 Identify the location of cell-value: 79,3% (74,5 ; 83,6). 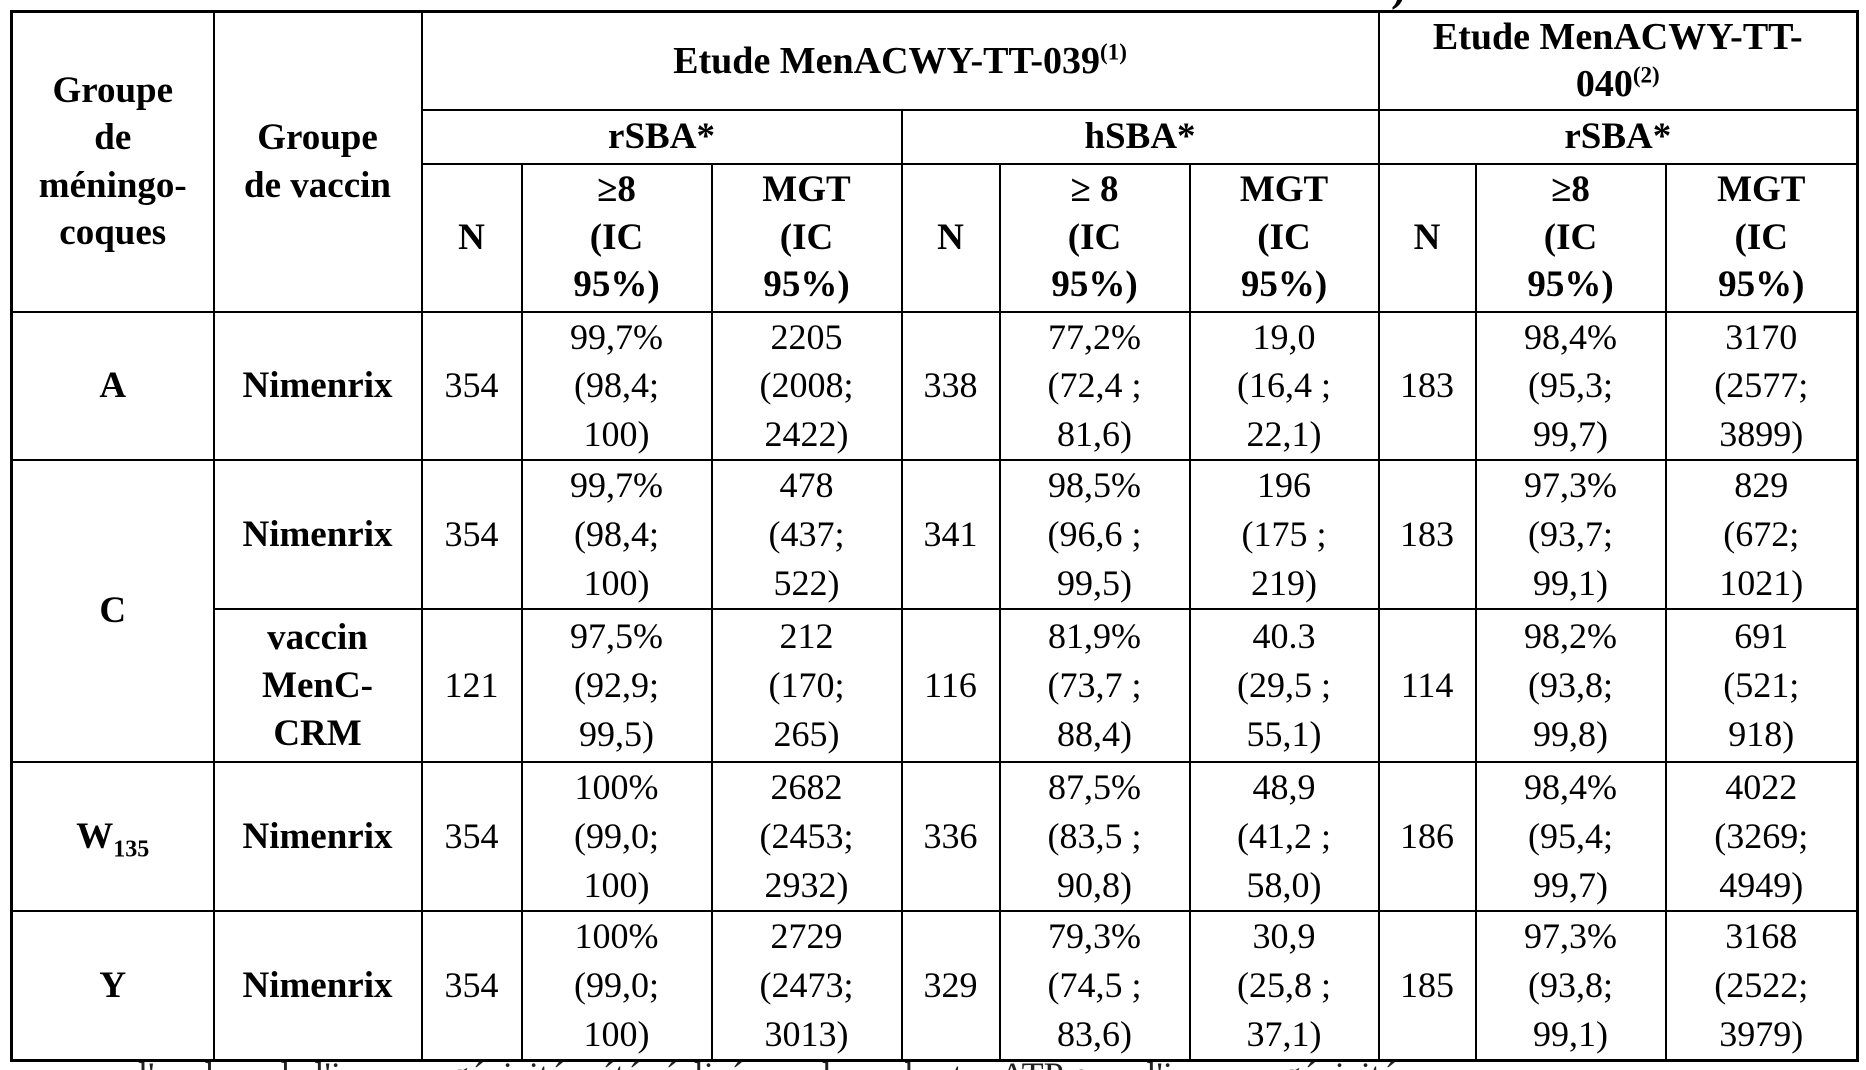
(1094, 986).